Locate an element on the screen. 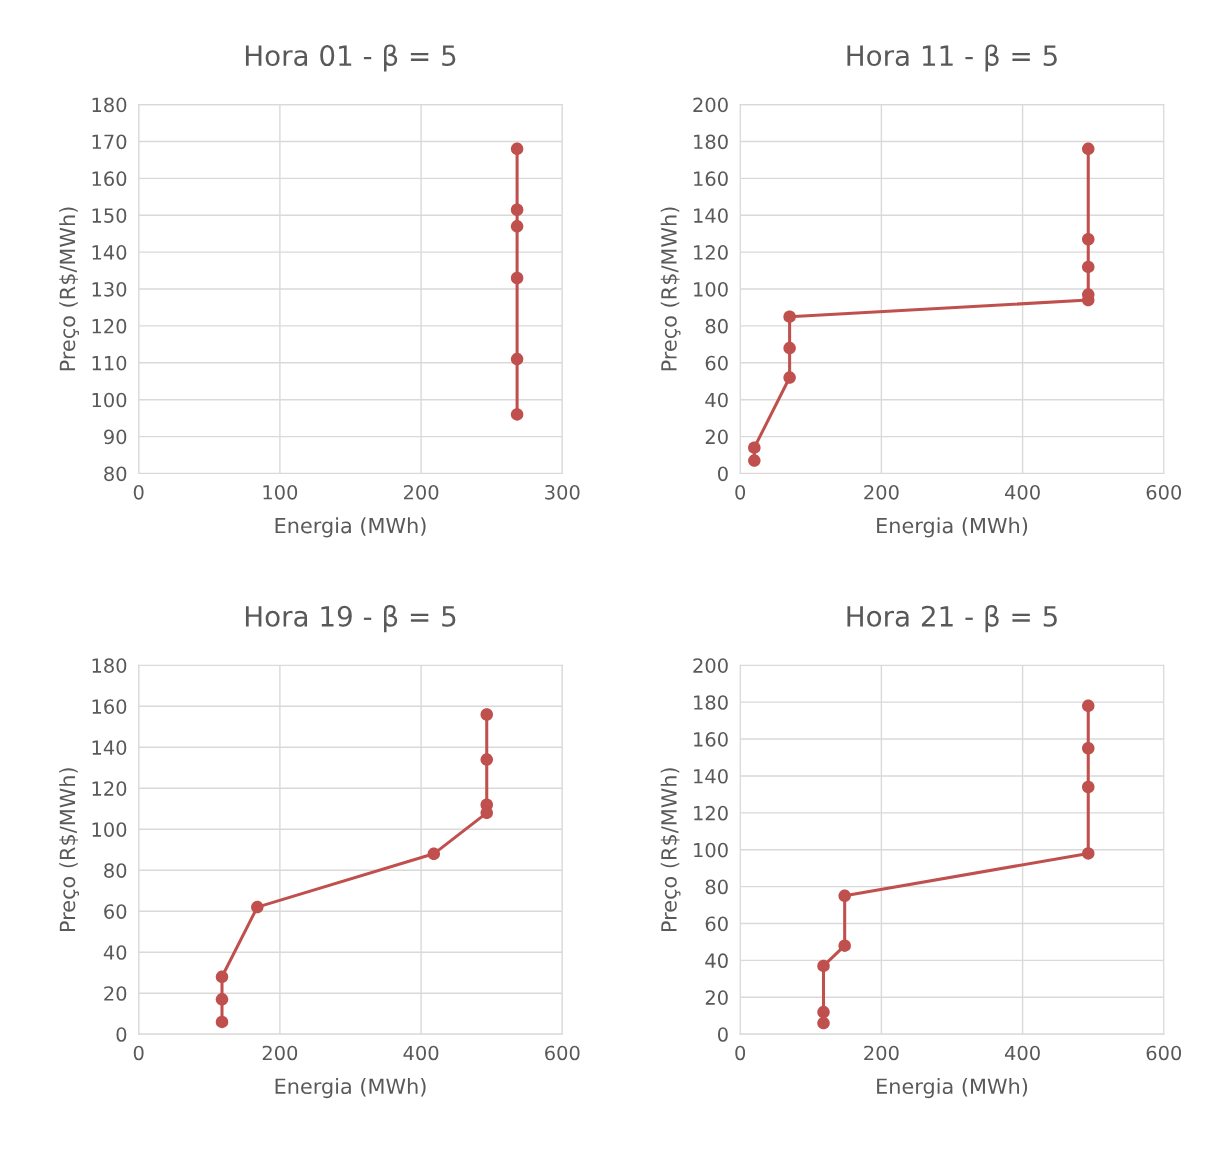  chart-title: Hora 19 - β = 5 is located at coordinates (350, 619).